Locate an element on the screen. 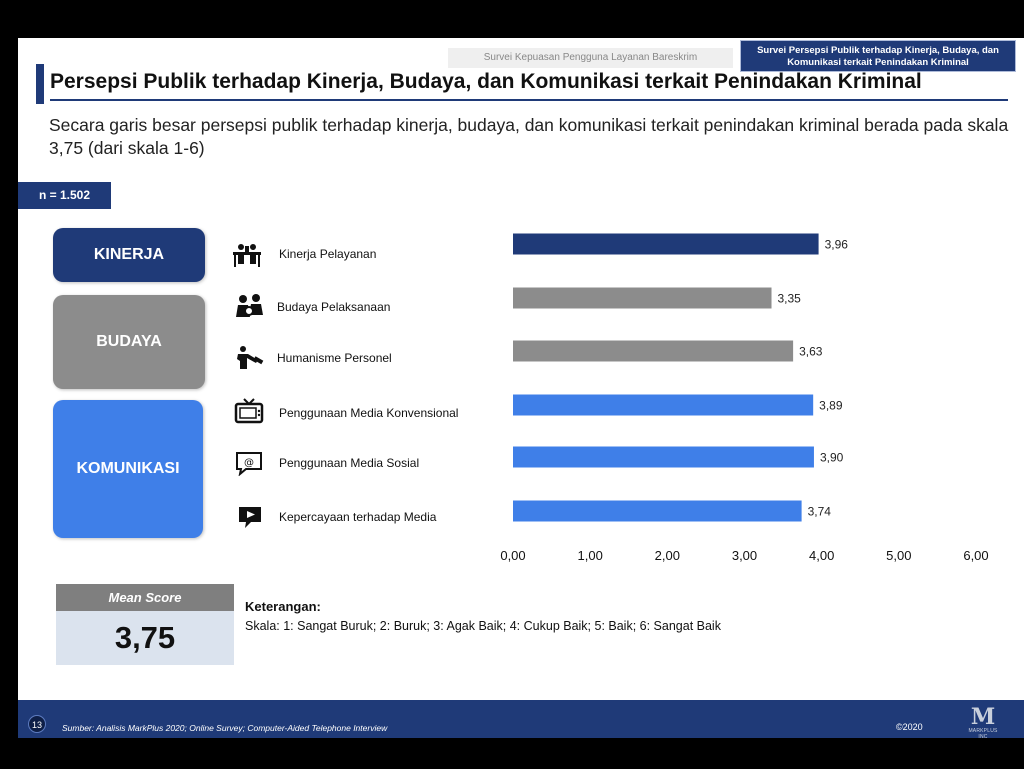 The width and height of the screenshot is (1024, 769). people-meeting-icon is located at coordinates (249, 305).